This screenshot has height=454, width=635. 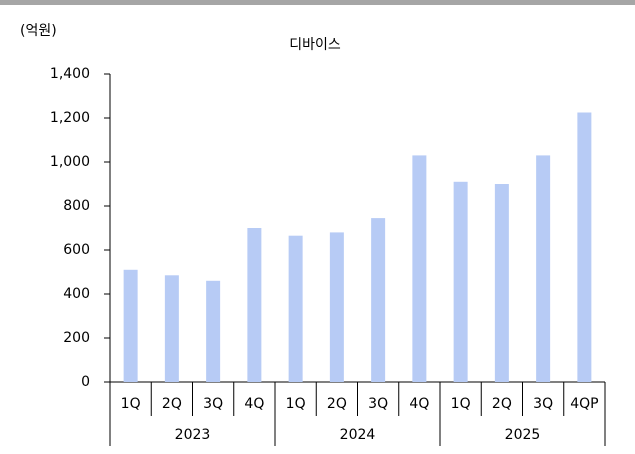 I want to click on y-tick-label: 400, so click(x=76, y=294).